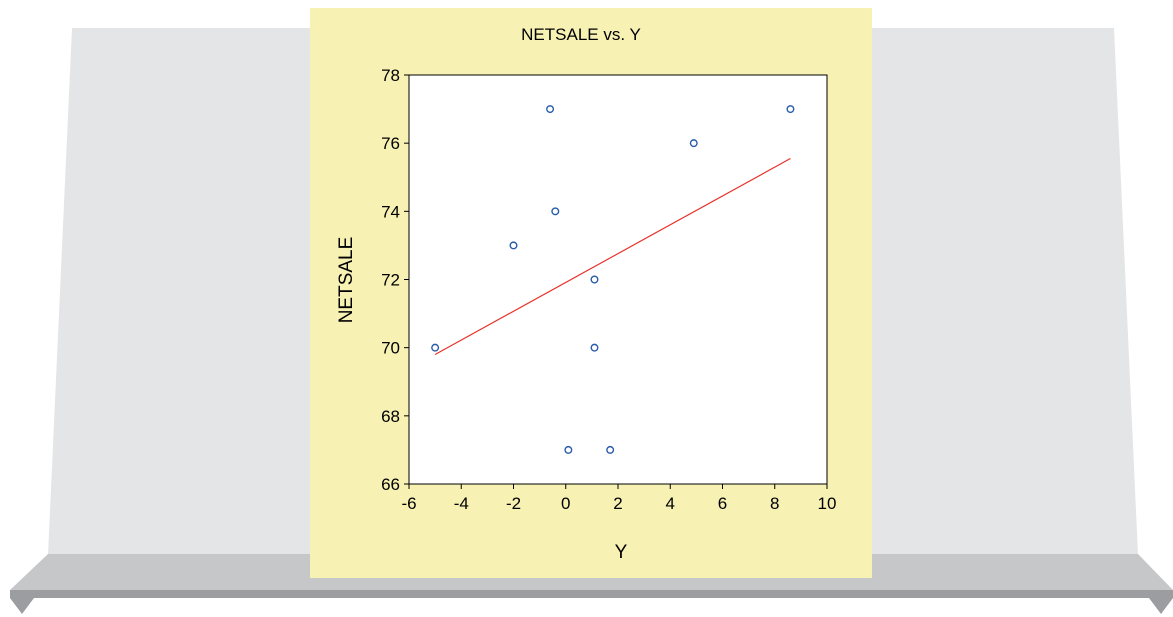 This screenshot has width=1173, height=617. What do you see at coordinates (617, 503) in the screenshot?
I see `x-tick-label: 2` at bounding box center [617, 503].